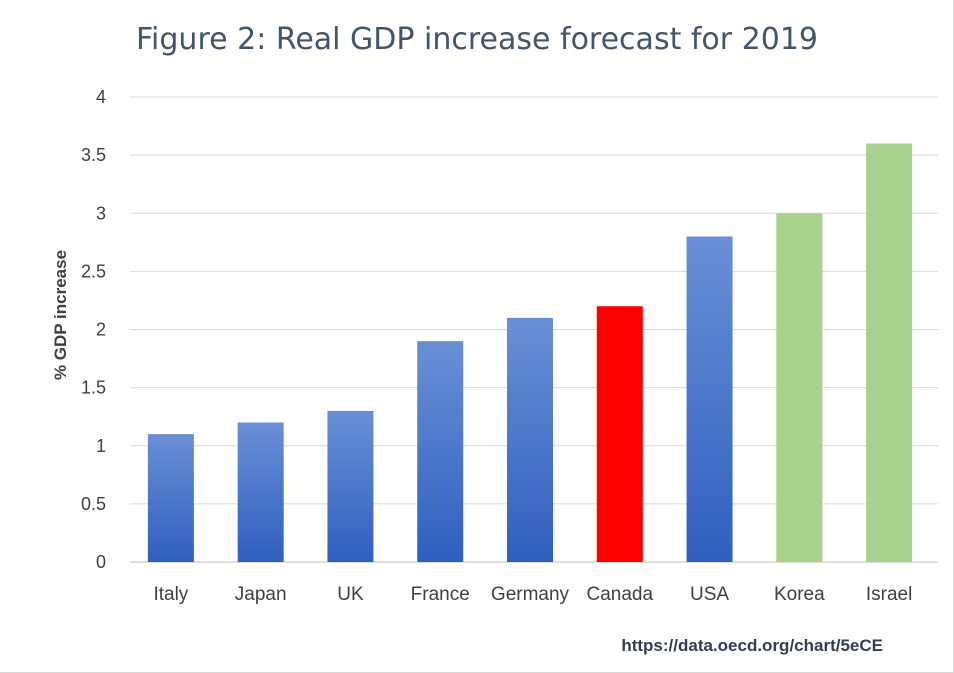 The width and height of the screenshot is (954, 673). Describe the element at coordinates (60, 315) in the screenshot. I see `y-axis-title: % GDP increase` at that location.